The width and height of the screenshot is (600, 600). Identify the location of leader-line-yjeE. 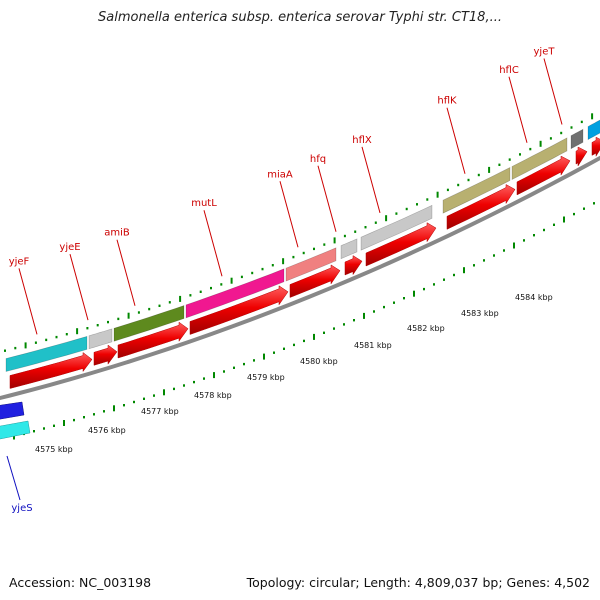
(79, 287).